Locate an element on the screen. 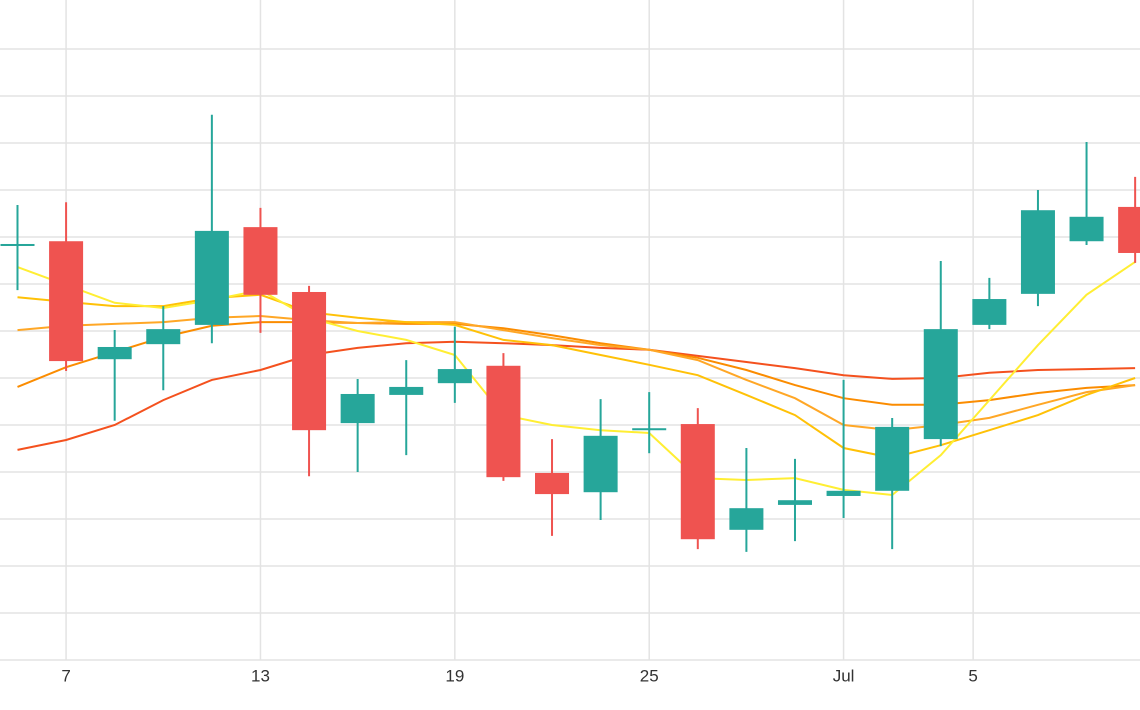  x-tick-label: 5 is located at coordinates (972, 675).